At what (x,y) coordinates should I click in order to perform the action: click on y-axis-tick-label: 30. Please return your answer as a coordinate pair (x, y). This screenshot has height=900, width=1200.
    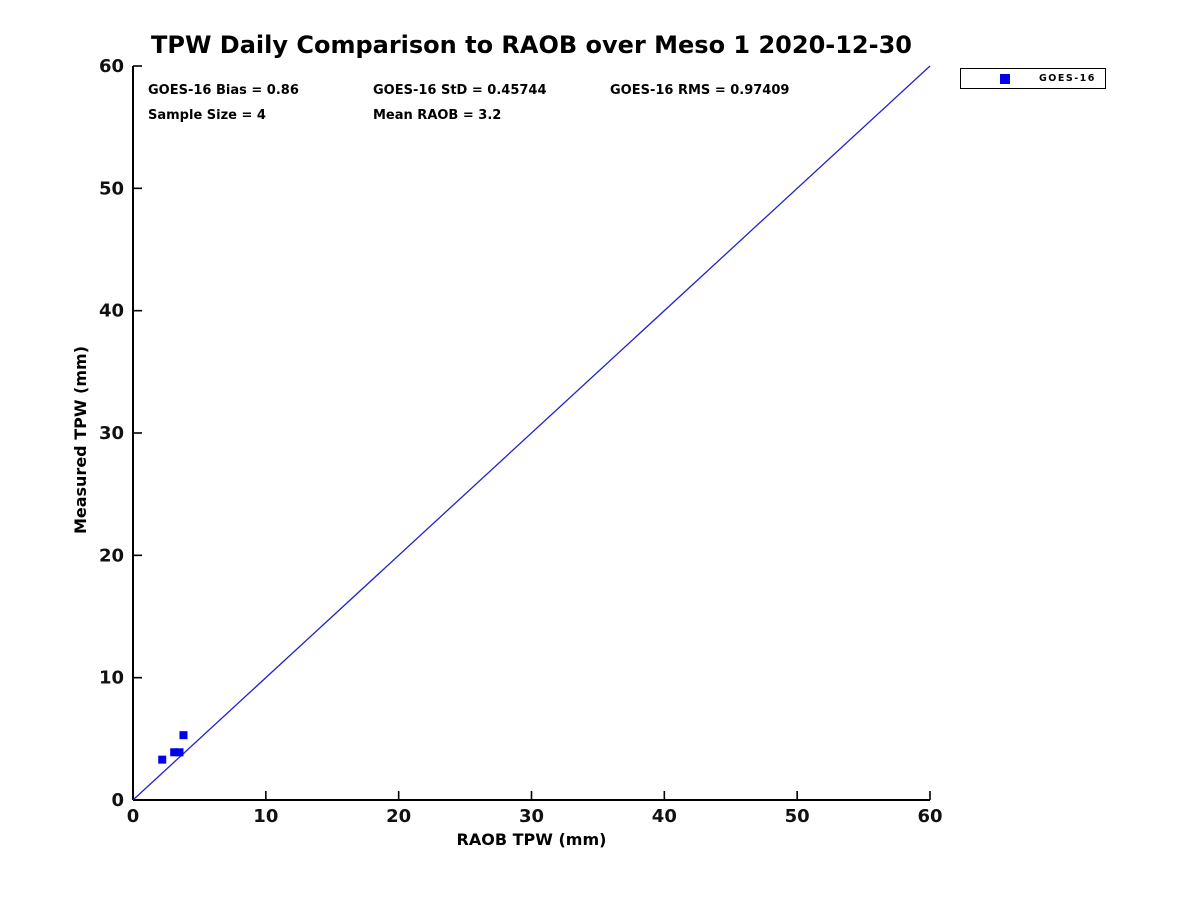
    Looking at the image, I should click on (111, 433).